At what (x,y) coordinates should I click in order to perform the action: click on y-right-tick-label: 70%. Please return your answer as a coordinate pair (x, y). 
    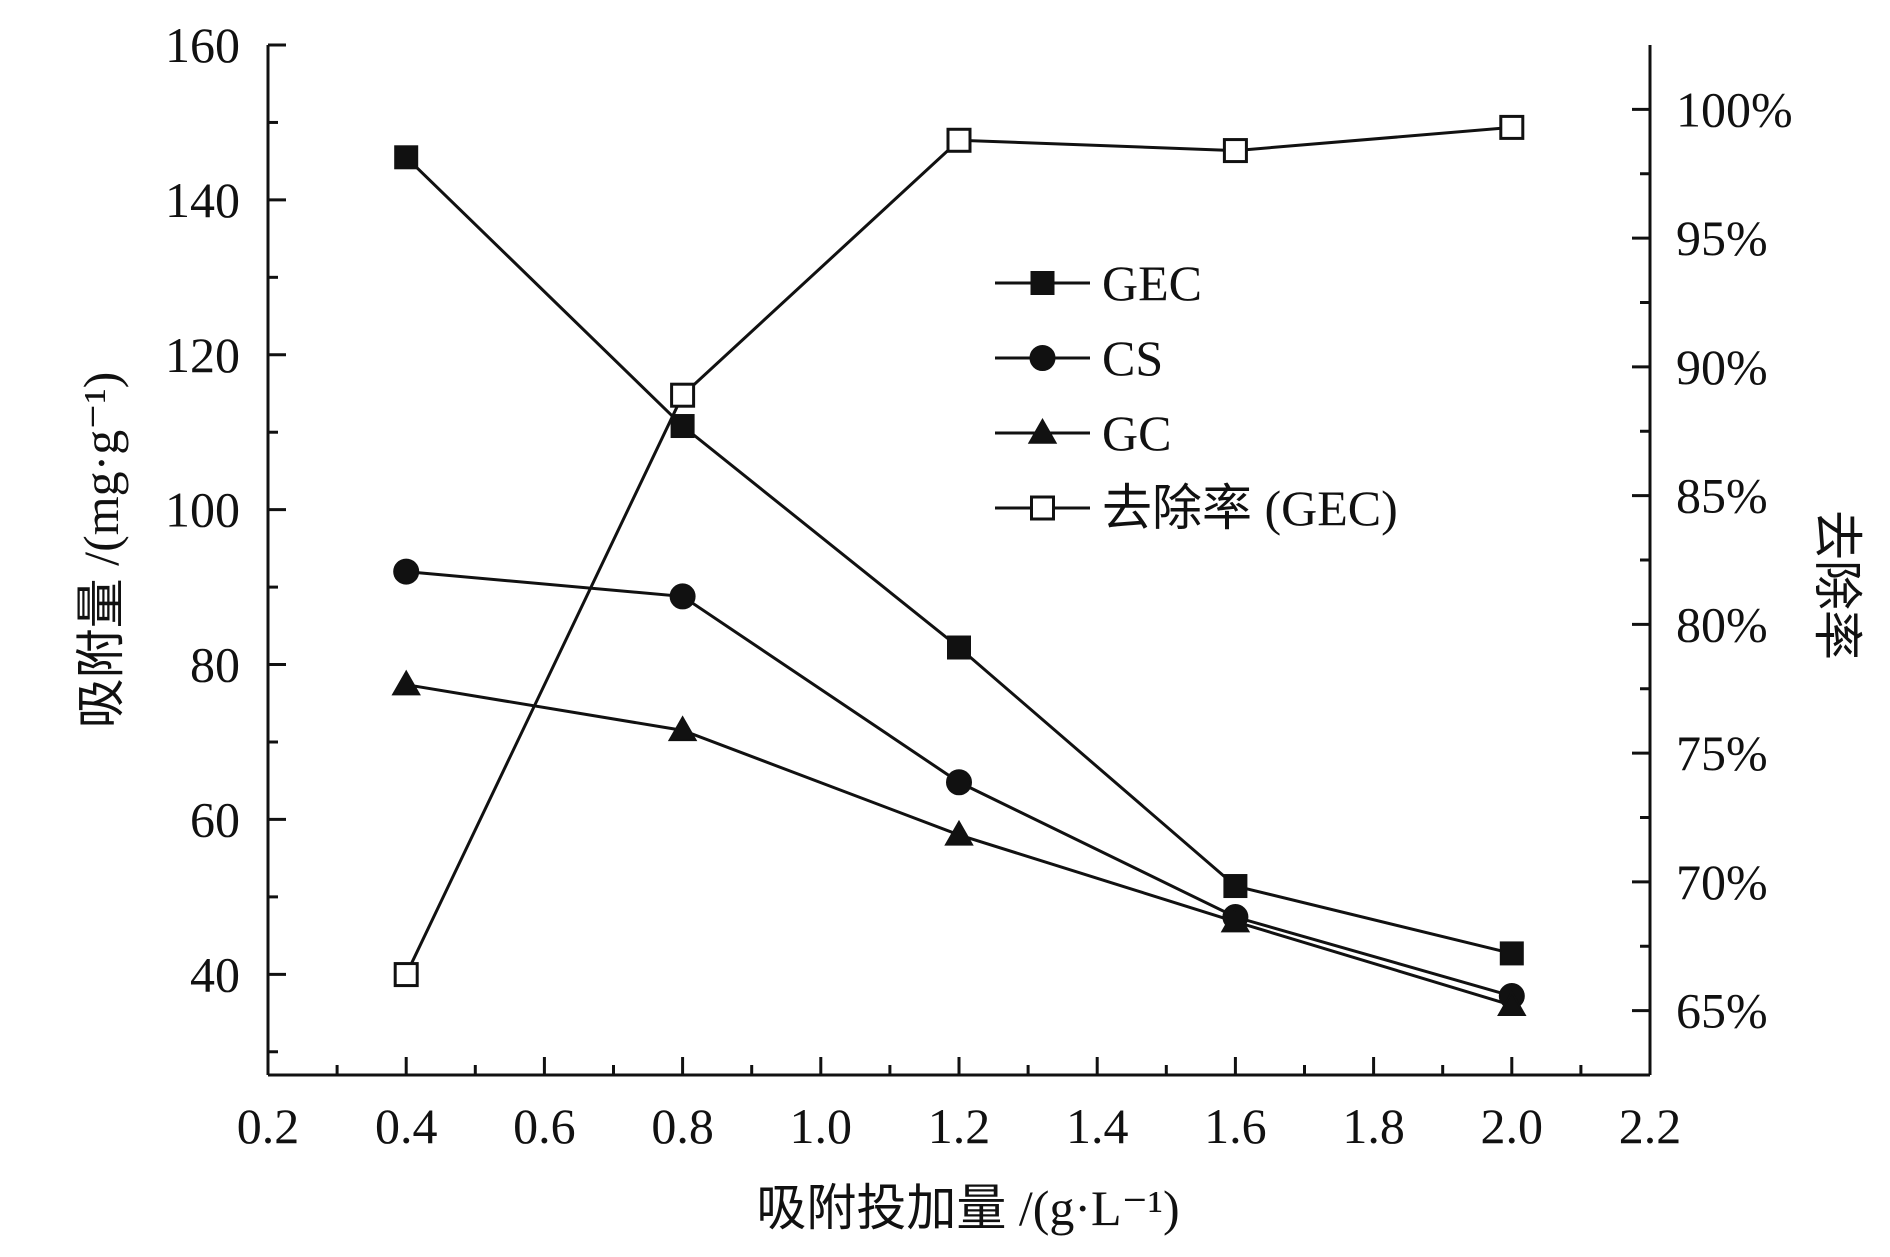
    Looking at the image, I should click on (1722, 882).